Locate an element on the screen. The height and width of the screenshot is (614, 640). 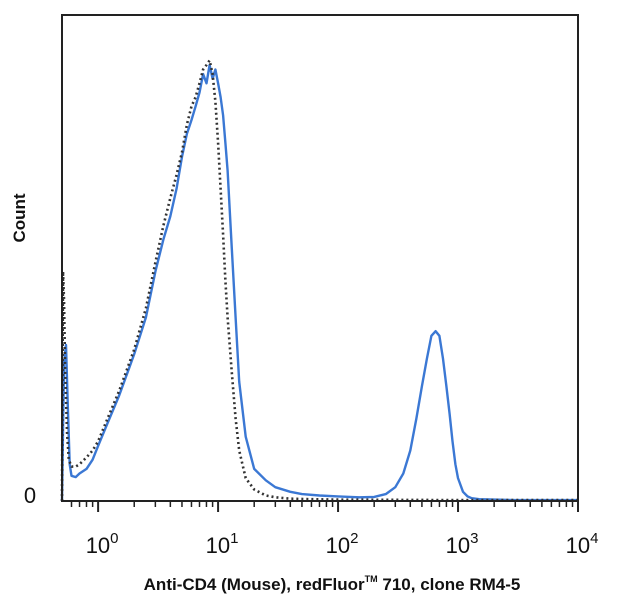
x-tick-label: 10³ is located at coordinates (462, 544).